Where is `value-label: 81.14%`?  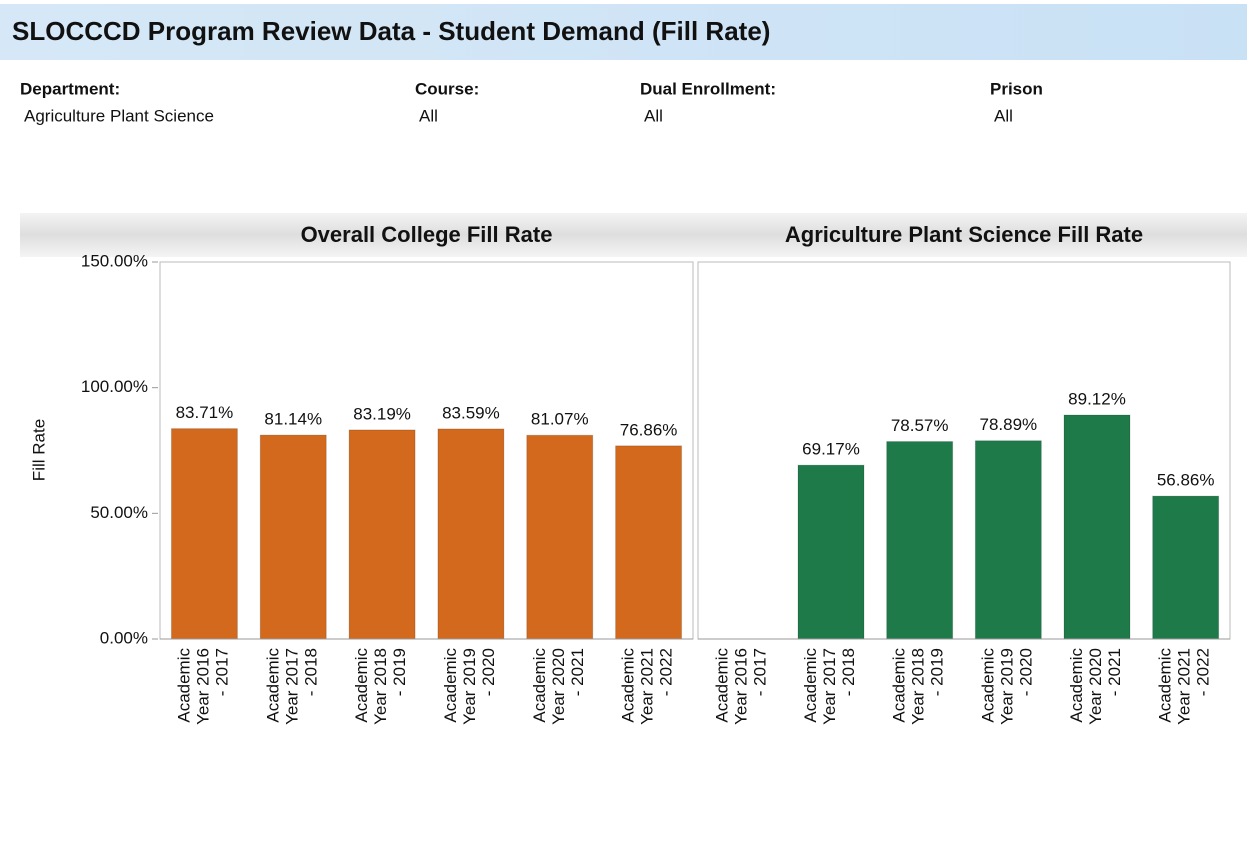
value-label: 81.14% is located at coordinates (293, 419).